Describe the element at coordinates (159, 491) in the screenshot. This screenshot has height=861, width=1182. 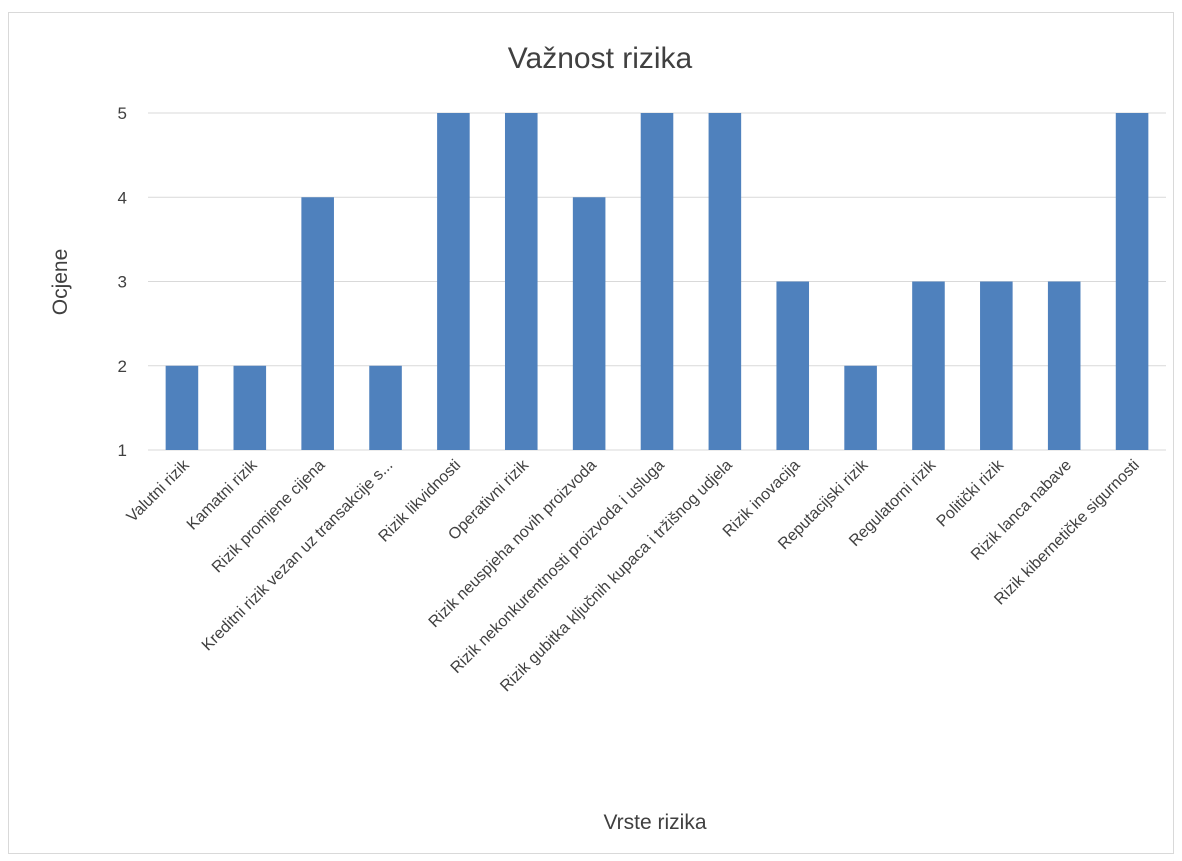
I see `x-category-label: Valutni rizik` at that location.